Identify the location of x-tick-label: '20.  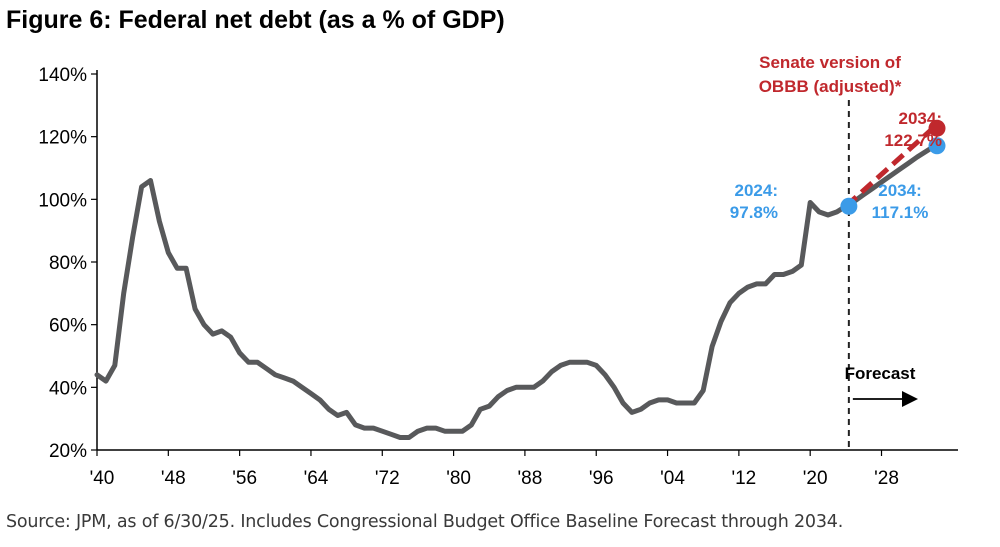
(815, 478).